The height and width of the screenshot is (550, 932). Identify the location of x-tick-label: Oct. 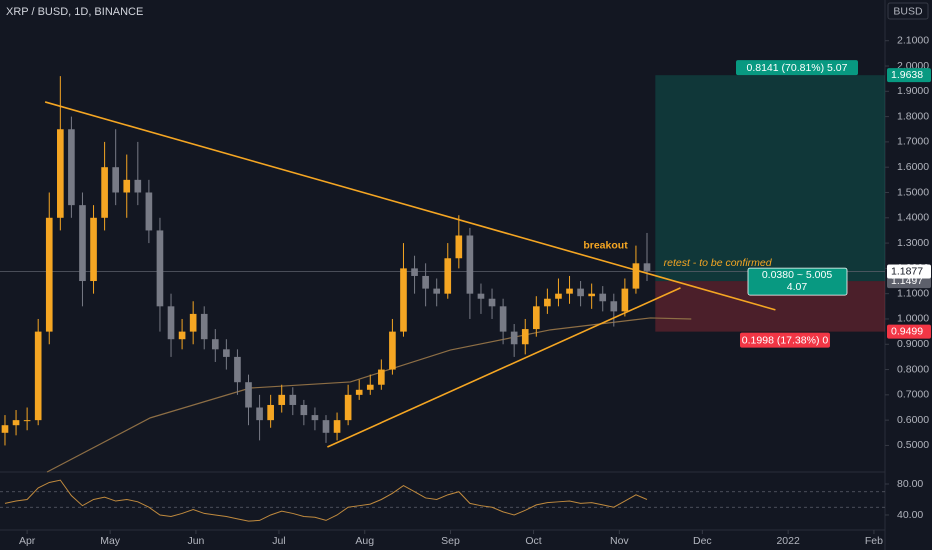
(533, 541).